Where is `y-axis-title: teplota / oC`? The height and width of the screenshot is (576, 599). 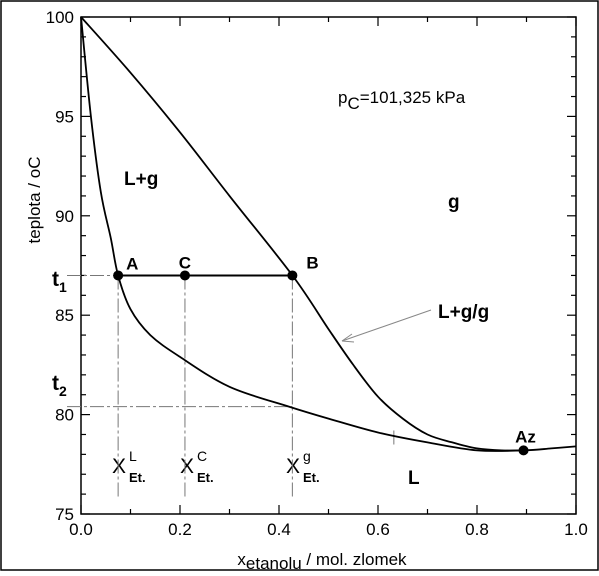 y-axis-title: teplota / oC is located at coordinates (34, 200).